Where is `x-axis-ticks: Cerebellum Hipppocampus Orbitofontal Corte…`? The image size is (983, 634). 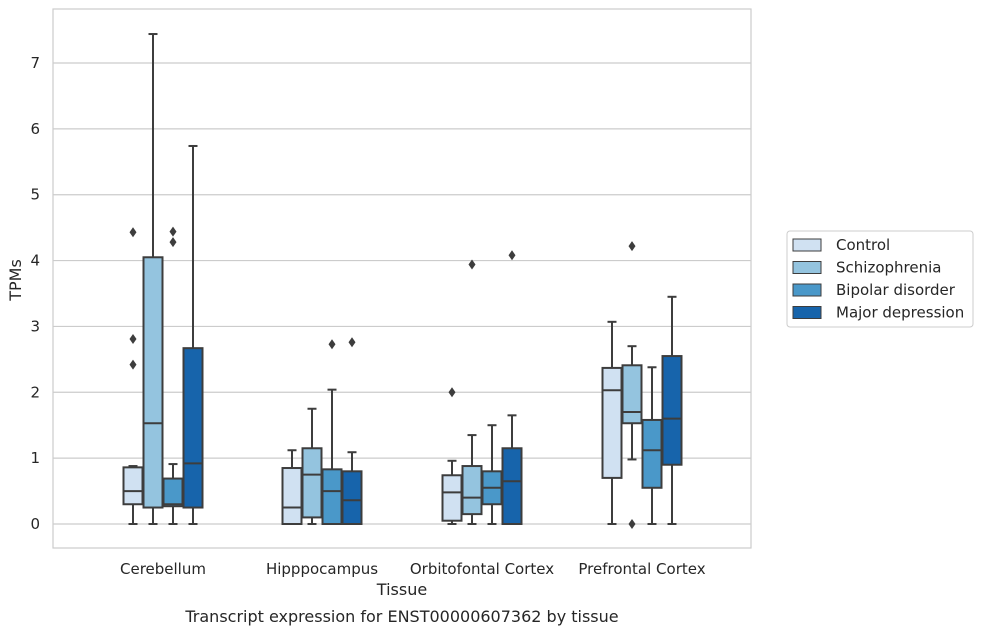
x-axis-ticks: Cerebellum Hipppocampus Orbitofontal Corte… is located at coordinates (413, 569).